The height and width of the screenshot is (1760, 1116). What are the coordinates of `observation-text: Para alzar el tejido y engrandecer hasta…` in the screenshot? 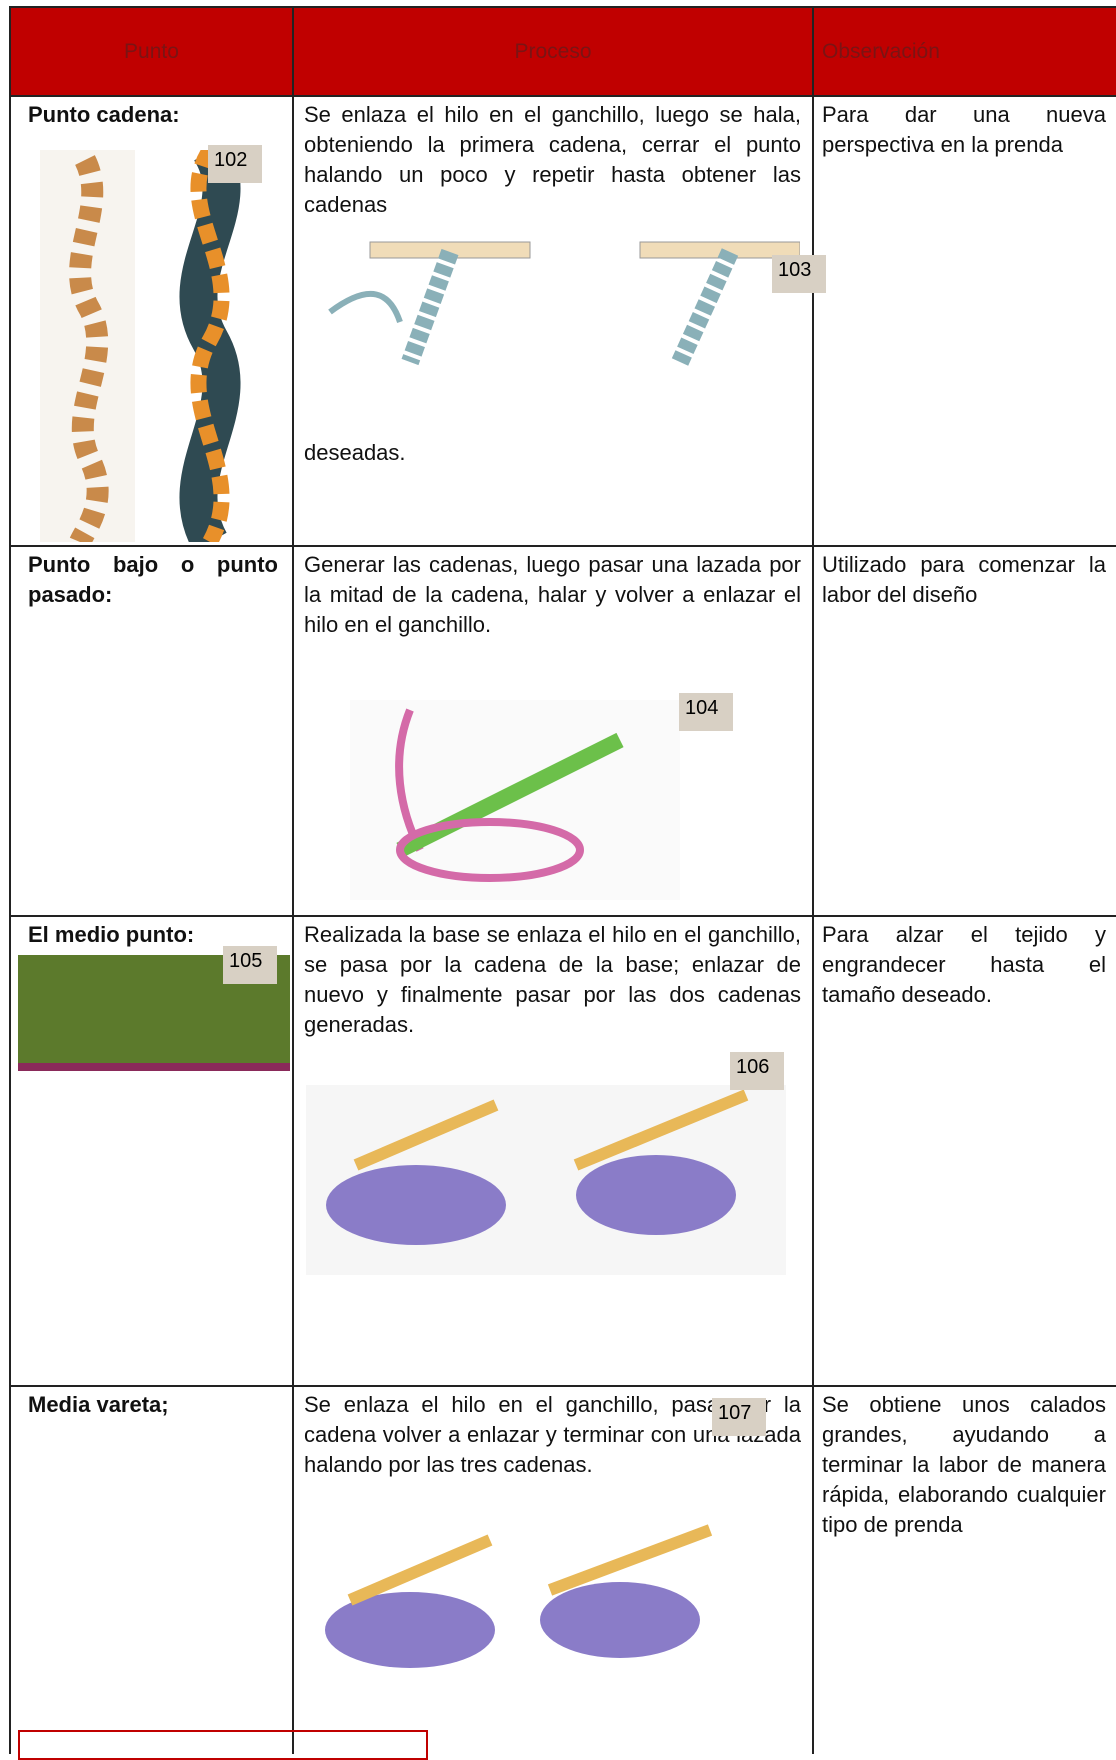 It's located at (964, 964).